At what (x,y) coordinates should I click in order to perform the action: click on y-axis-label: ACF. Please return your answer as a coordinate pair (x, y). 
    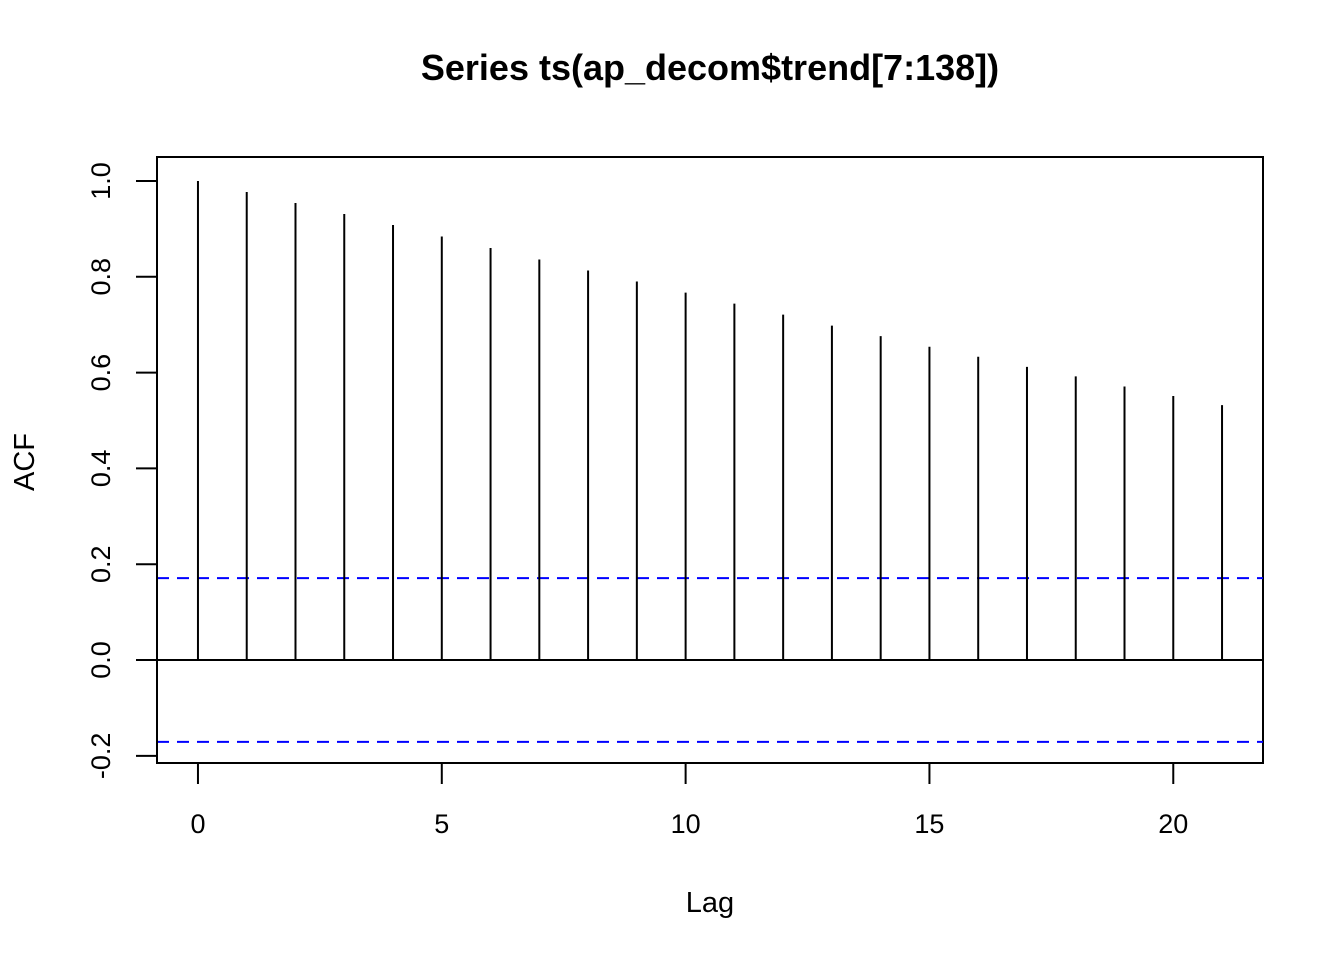
    Looking at the image, I should click on (25, 462).